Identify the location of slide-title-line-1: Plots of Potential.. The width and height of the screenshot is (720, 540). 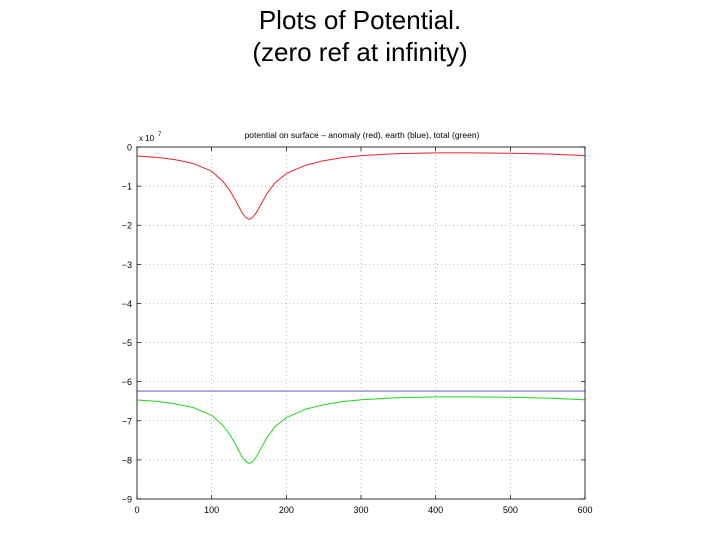
(360, 20).